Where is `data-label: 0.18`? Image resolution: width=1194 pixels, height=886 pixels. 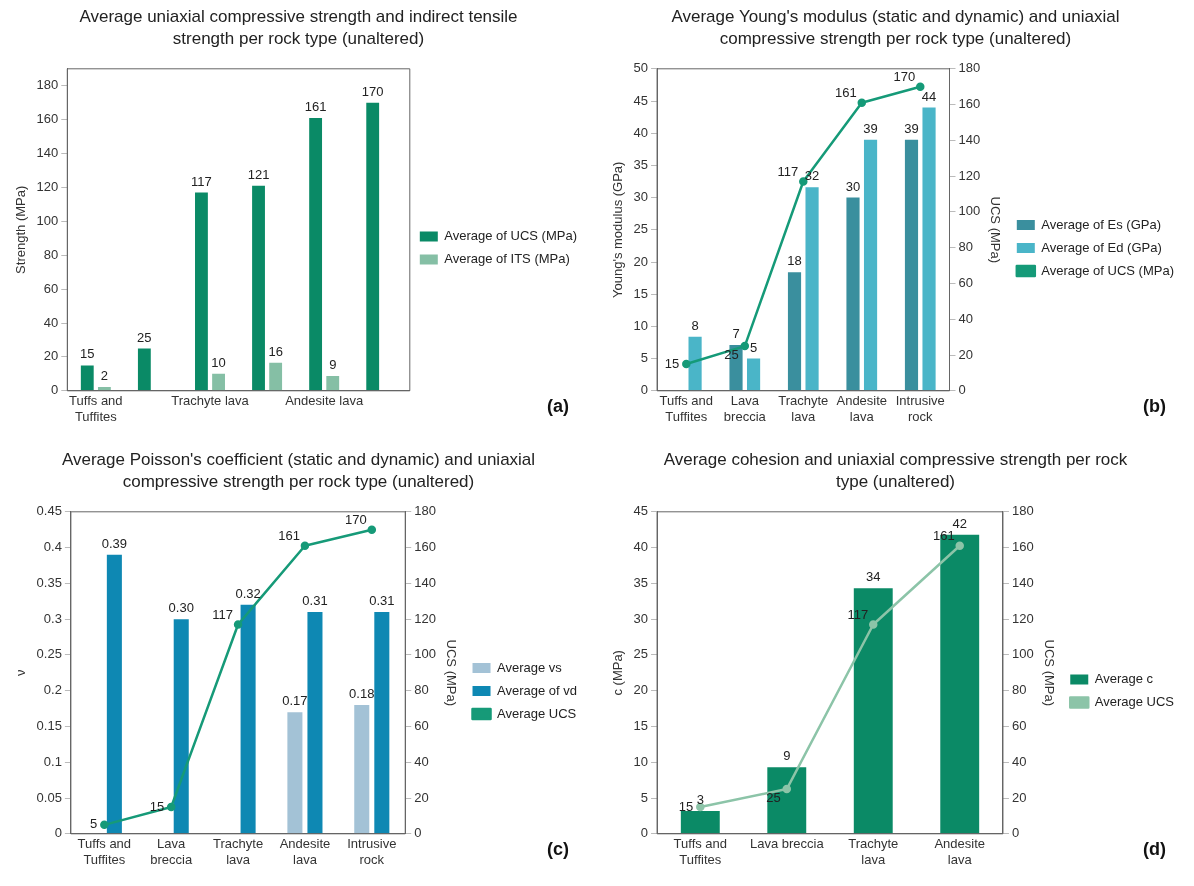 data-label: 0.18 is located at coordinates (362, 694).